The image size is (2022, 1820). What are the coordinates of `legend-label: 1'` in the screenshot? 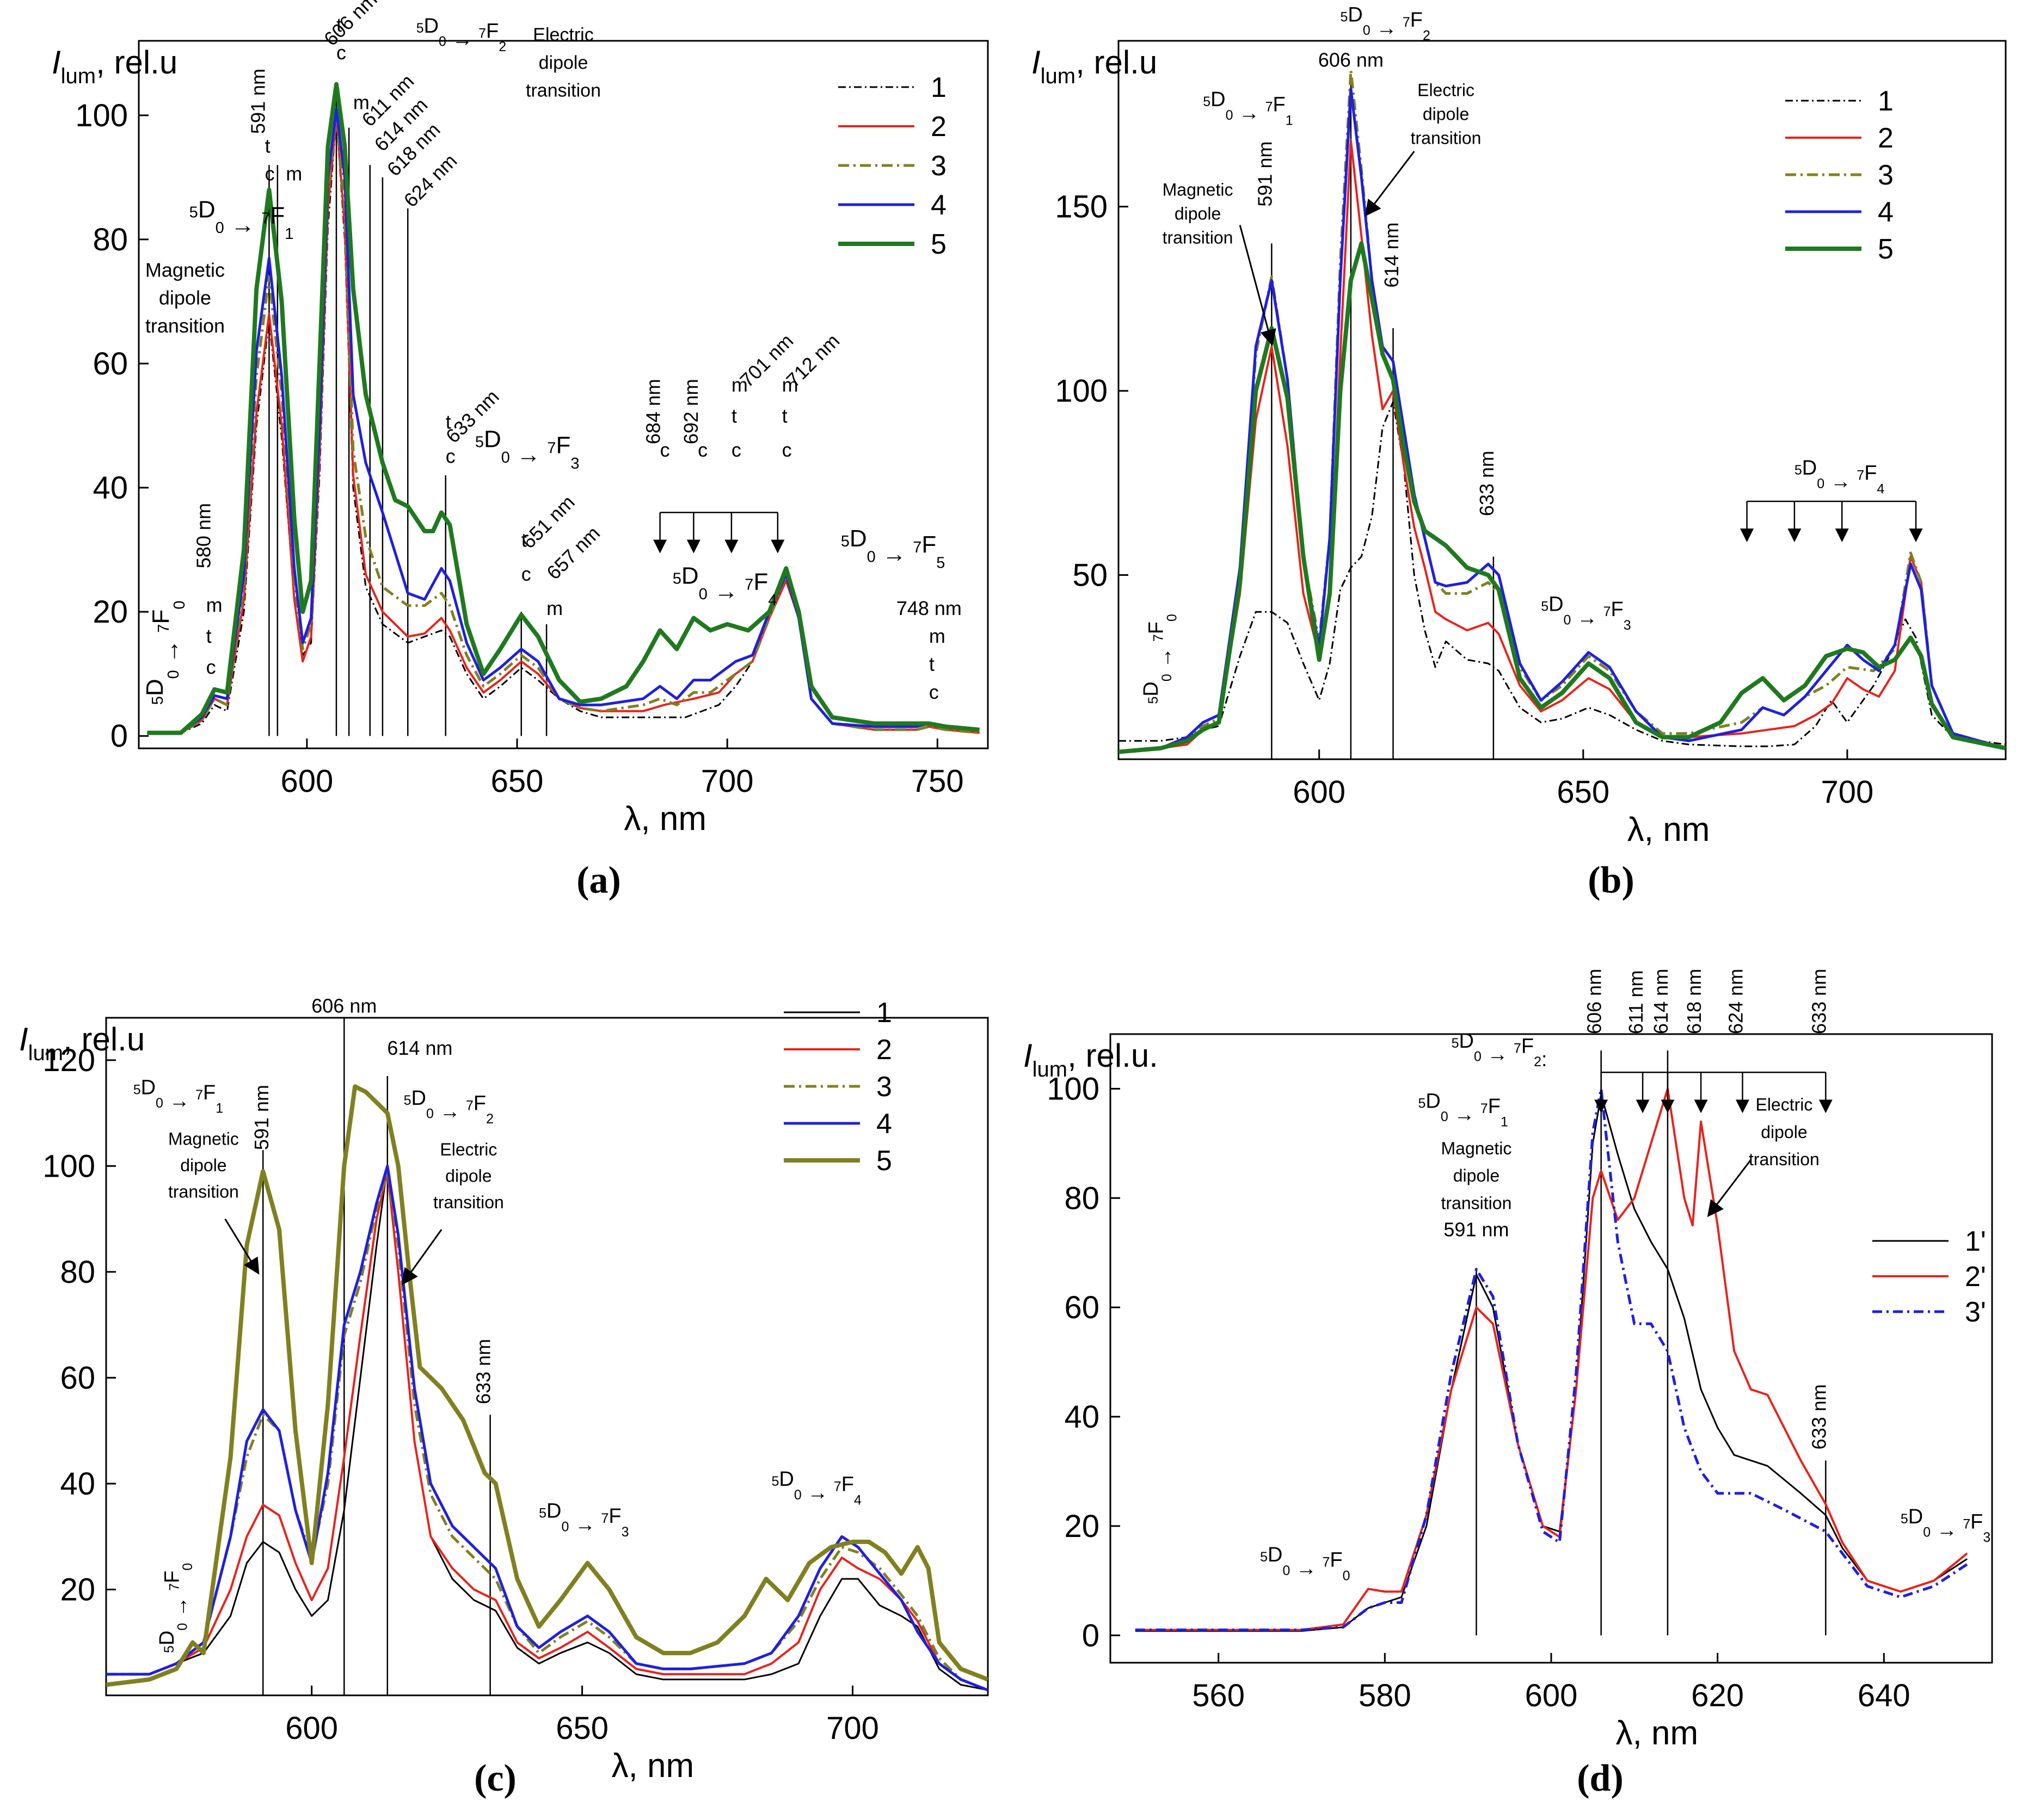 It's located at (1975, 1242).